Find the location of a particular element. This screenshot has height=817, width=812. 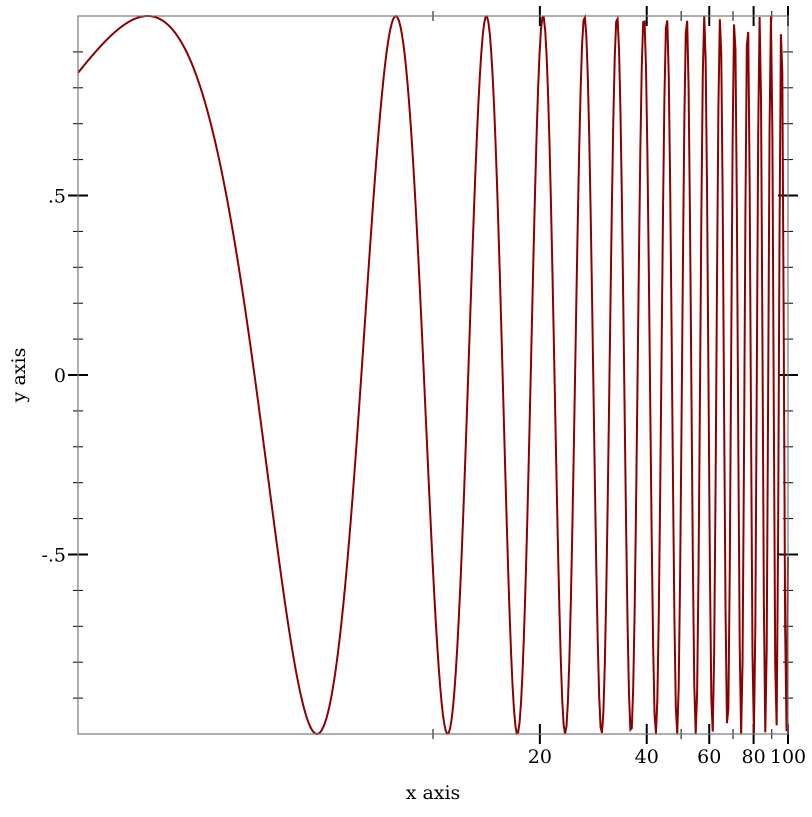

x-axis-label: x axis is located at coordinates (433, 793).